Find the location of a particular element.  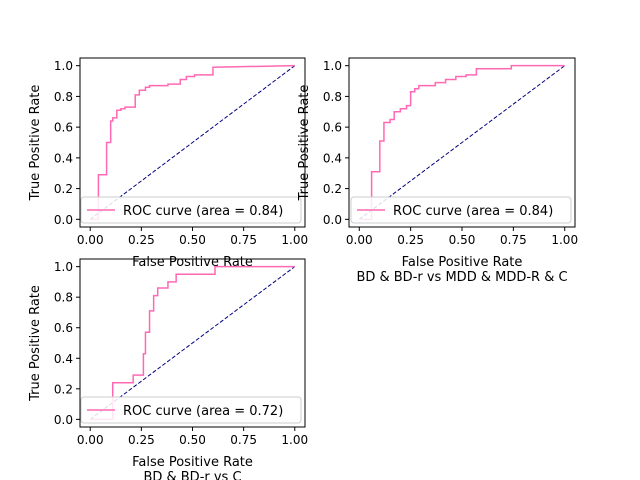

legend: ROC curve (area = 0.72) is located at coordinates (191, 410).